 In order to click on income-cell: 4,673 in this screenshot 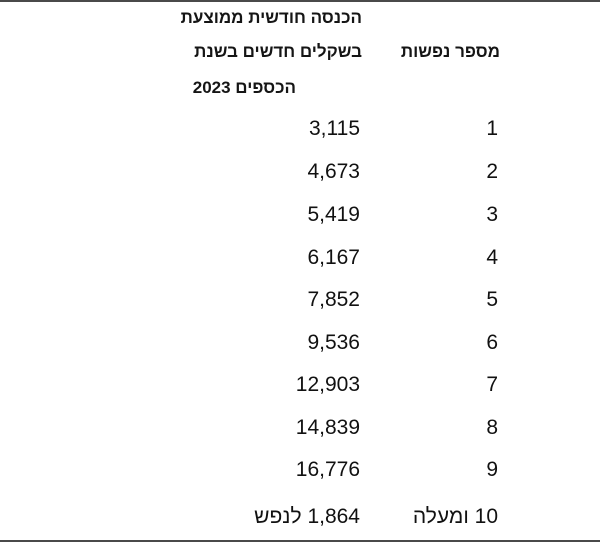, I will do `click(333, 171)`.